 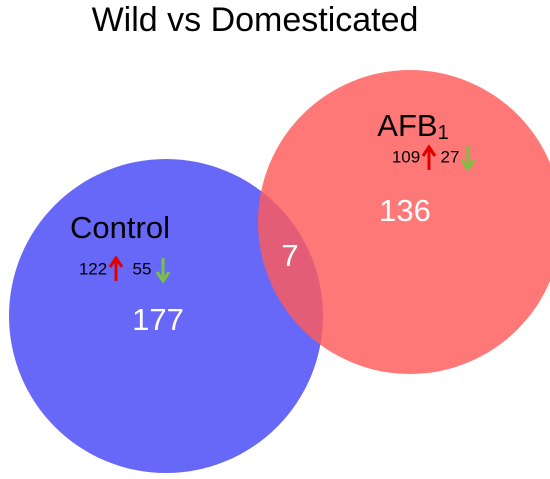 What do you see at coordinates (142, 268) in the screenshot?
I see `down-count: 55` at bounding box center [142, 268].